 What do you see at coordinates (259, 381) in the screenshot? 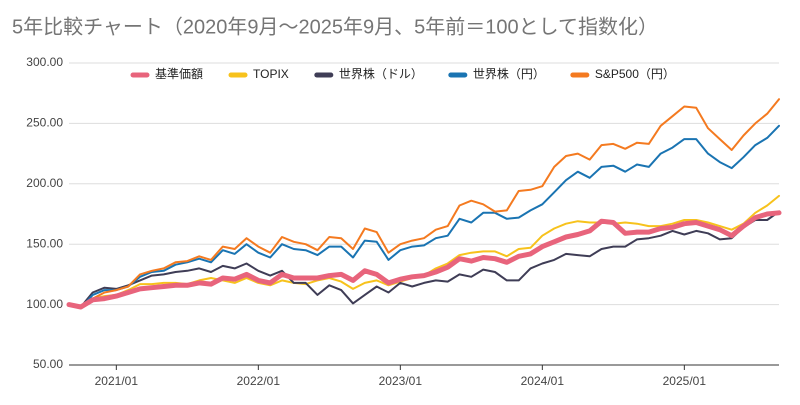
I see `x-tick-label: 2022/01` at bounding box center [259, 381].